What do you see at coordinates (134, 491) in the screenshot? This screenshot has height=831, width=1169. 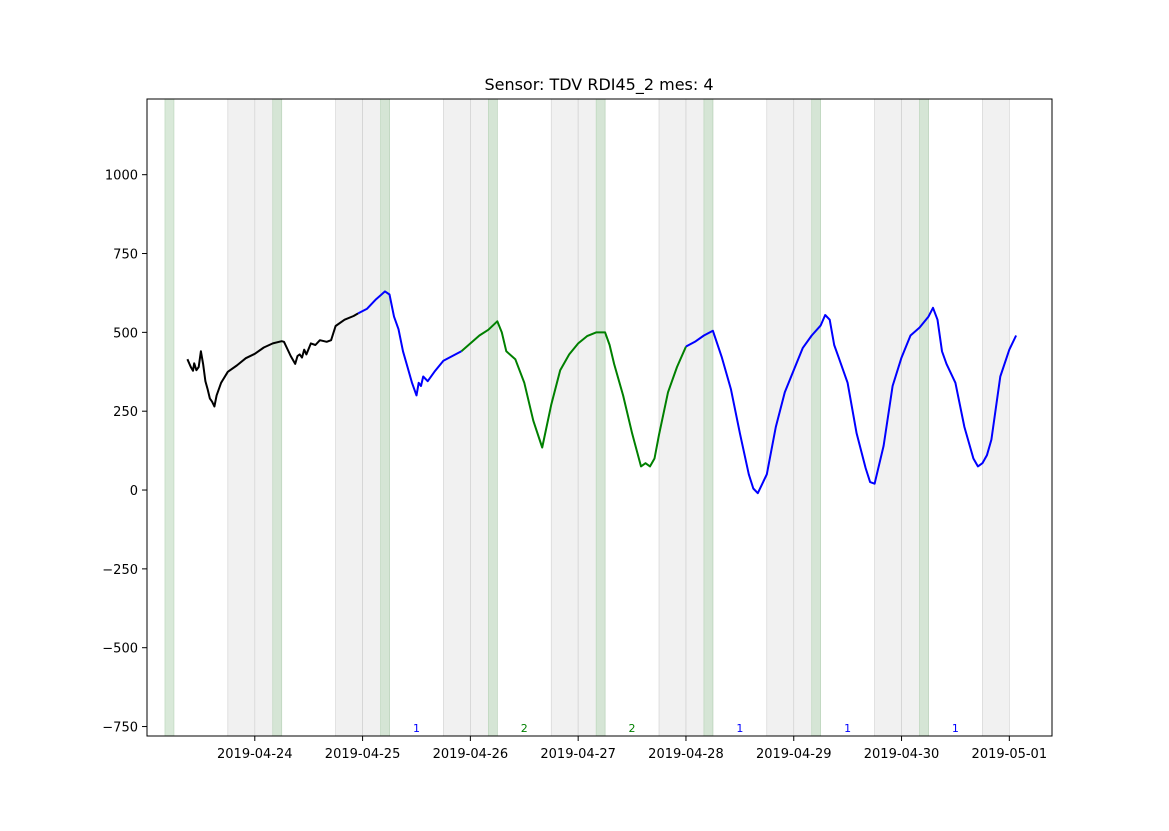 I see `y-tick-label-3: 0` at bounding box center [134, 491].